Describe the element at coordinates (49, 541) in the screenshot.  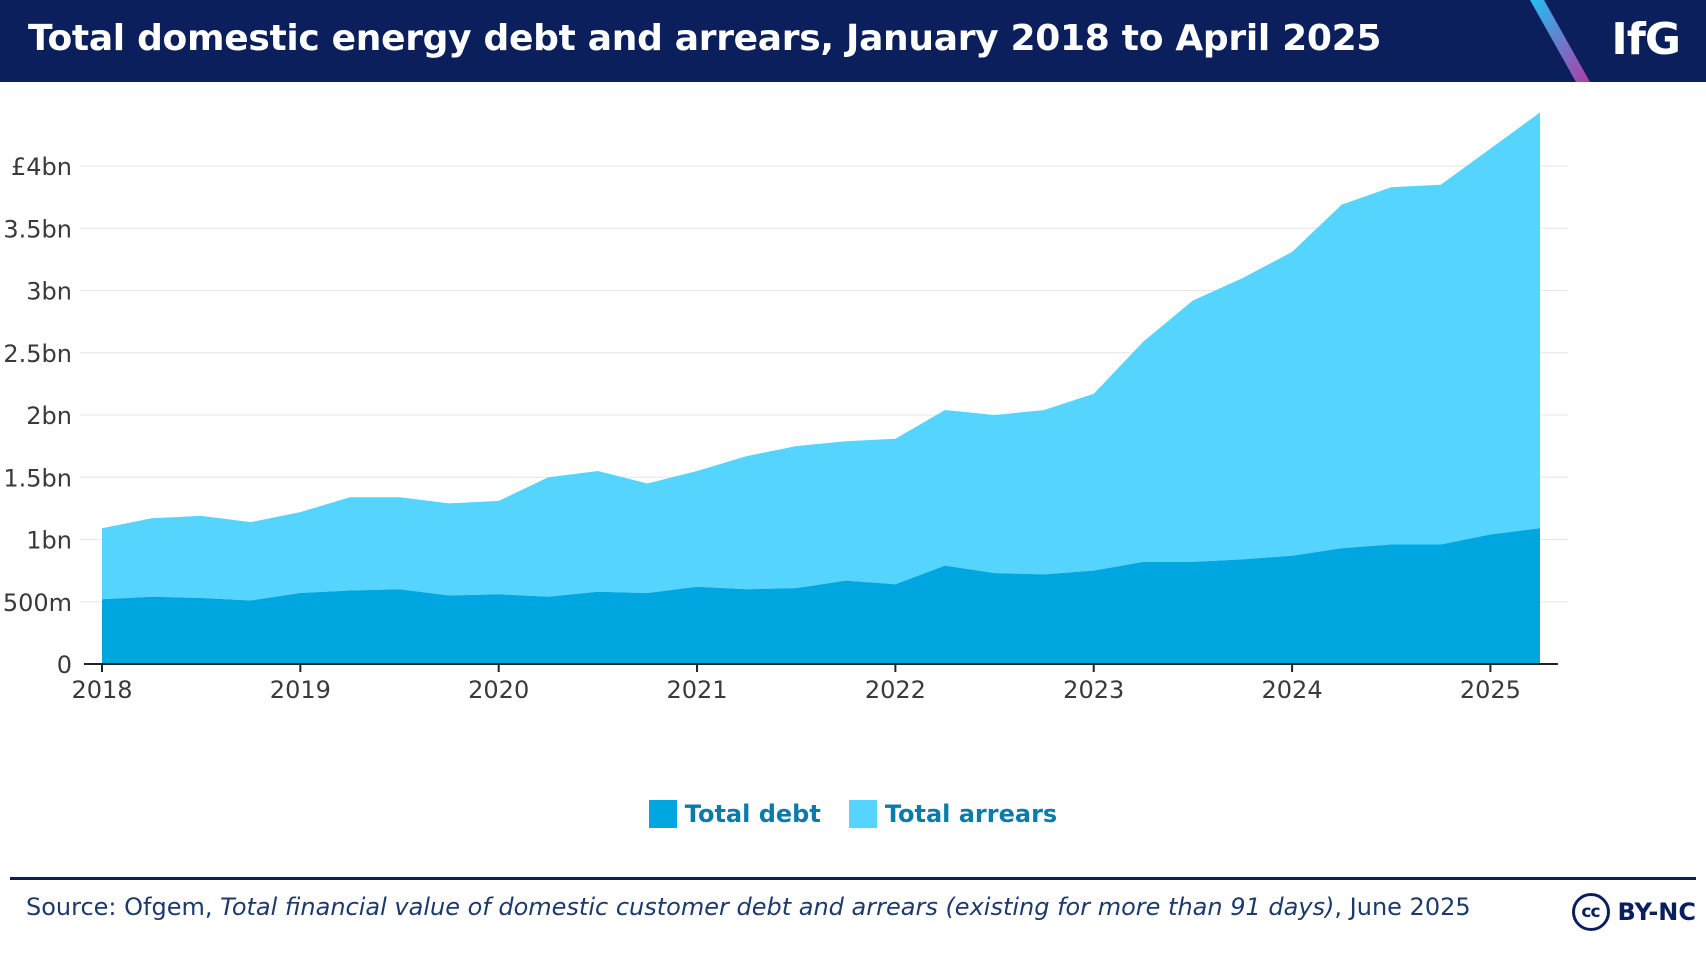
I see `y-tick-label: 1bn` at that location.